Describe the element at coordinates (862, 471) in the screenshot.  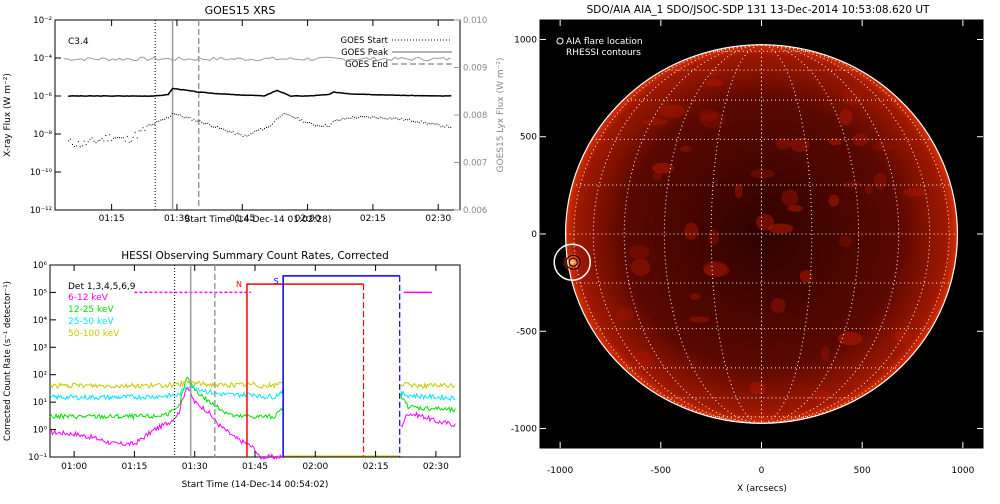
I see `aia-xtick-label: 500` at that location.